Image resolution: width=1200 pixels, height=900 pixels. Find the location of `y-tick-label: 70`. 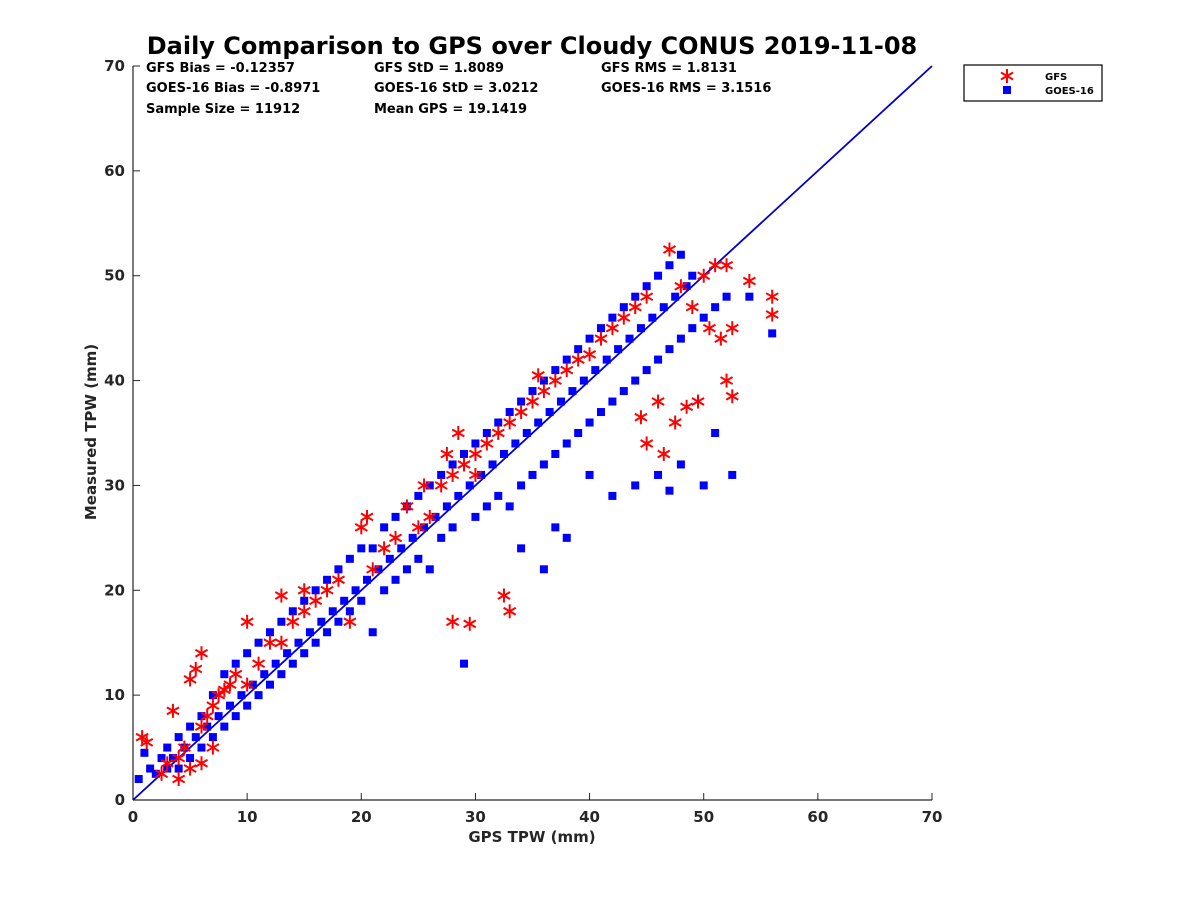

y-tick-label: 70 is located at coordinates (114, 66).